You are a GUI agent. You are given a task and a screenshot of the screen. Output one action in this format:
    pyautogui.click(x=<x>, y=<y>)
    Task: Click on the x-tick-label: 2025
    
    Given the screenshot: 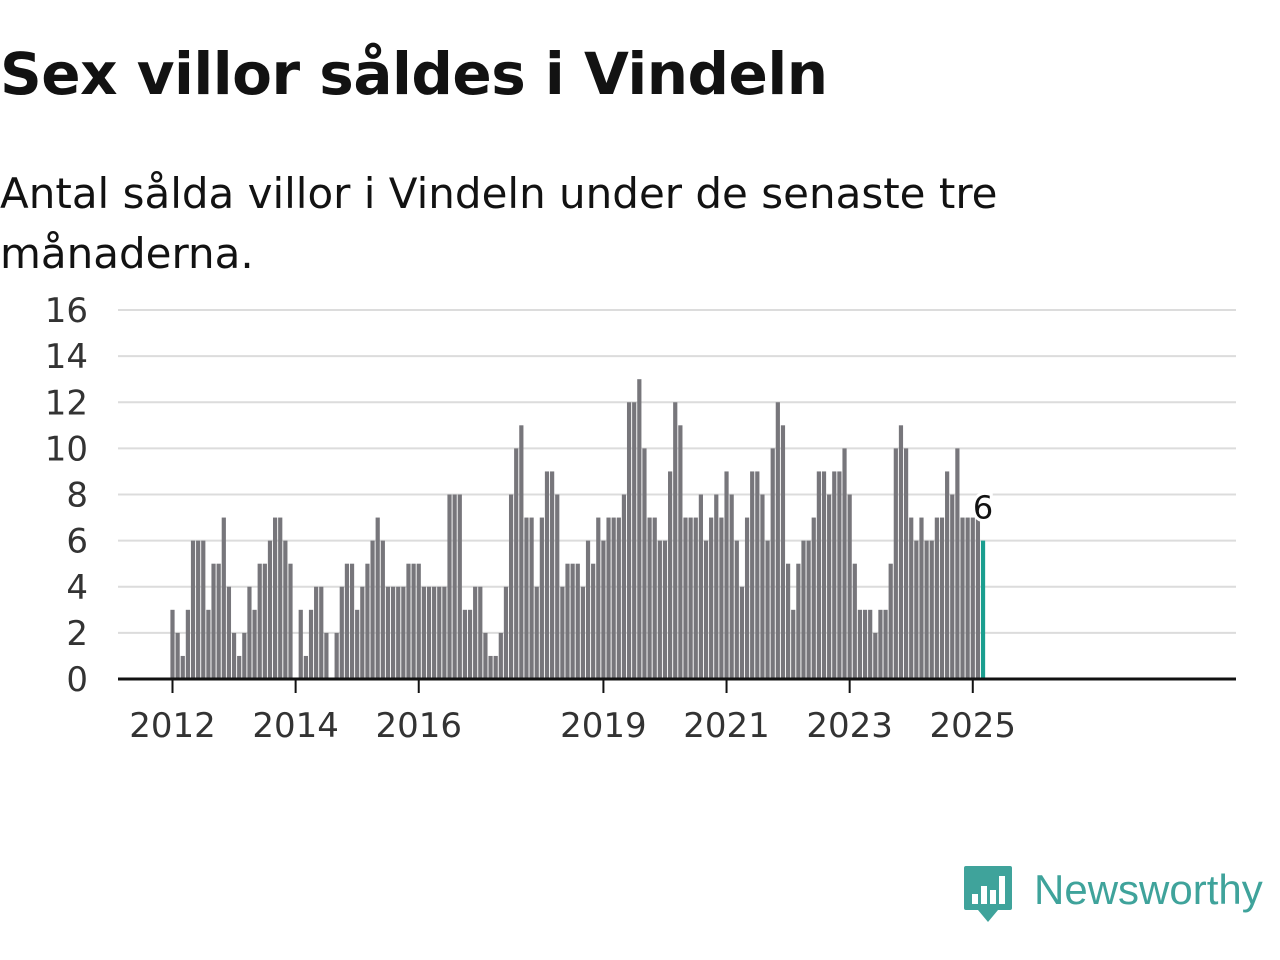 What is the action you would take?
    pyautogui.click(x=973, y=726)
    